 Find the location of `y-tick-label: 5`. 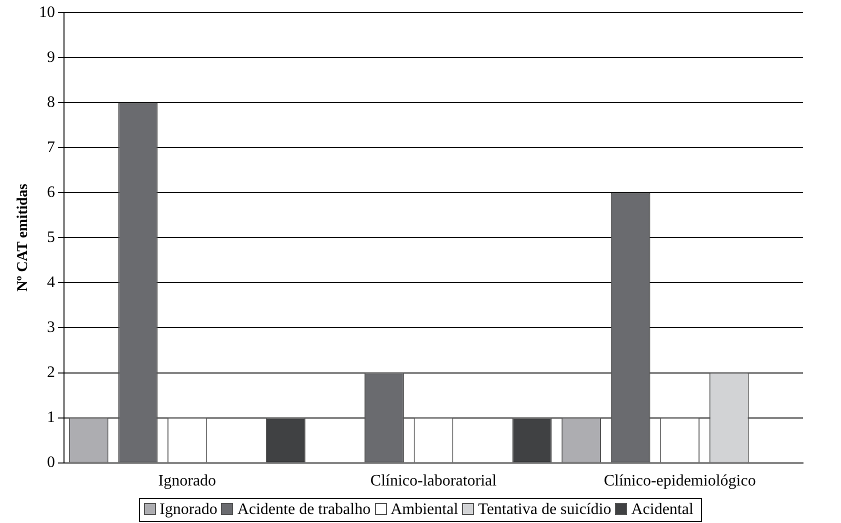

y-tick-label: 5 is located at coordinates (51, 237).